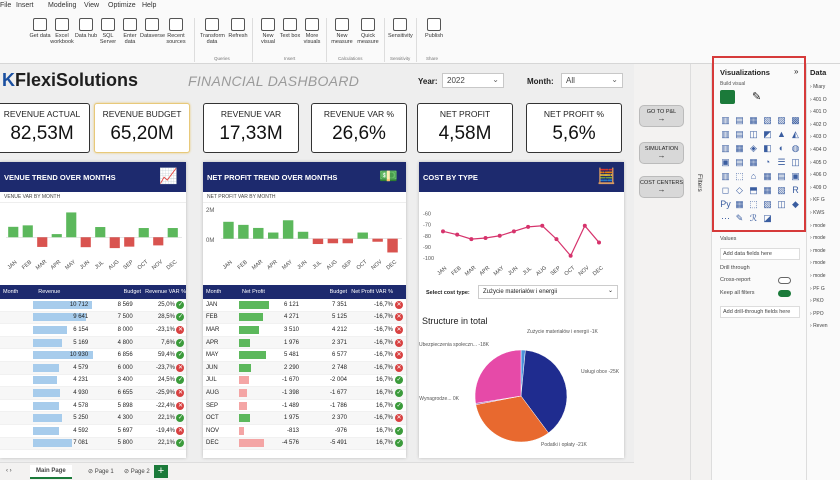 The height and width of the screenshot is (480, 840). I want to click on visual-type-icon: ✎, so click(739, 218).